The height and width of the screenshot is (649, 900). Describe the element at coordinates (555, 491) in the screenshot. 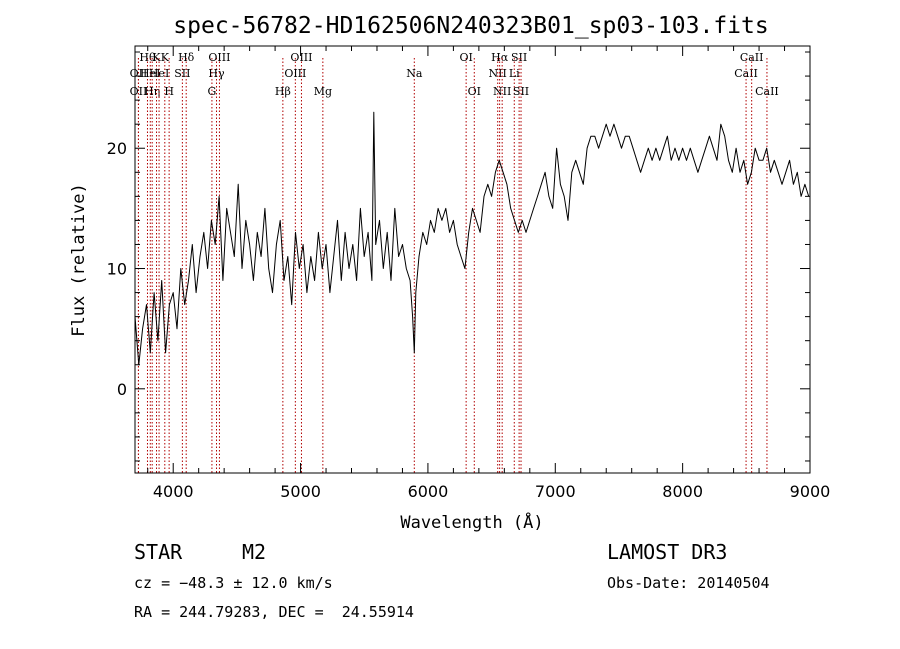

I see `x-tick-label: 7000` at that location.